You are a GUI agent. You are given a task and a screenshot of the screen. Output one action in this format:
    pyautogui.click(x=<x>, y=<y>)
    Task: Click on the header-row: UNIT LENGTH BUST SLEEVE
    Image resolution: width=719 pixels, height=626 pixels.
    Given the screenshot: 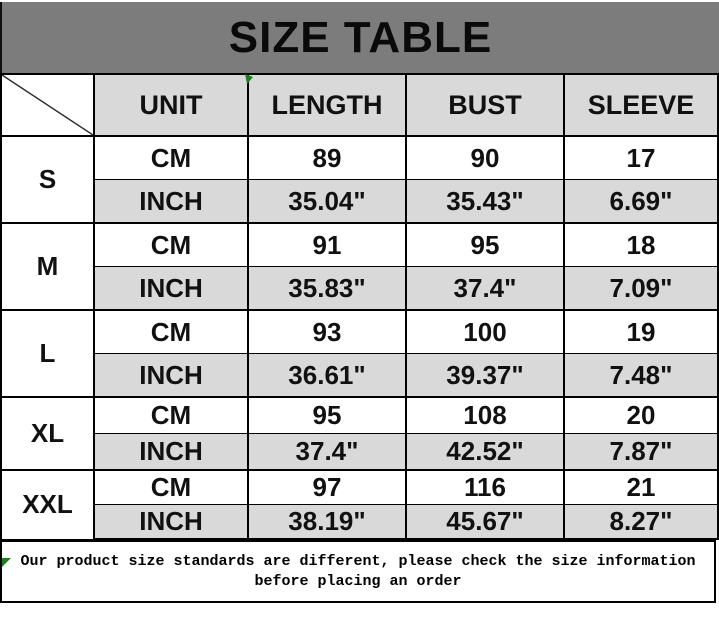 What is the action you would take?
    pyautogui.click(x=359, y=105)
    